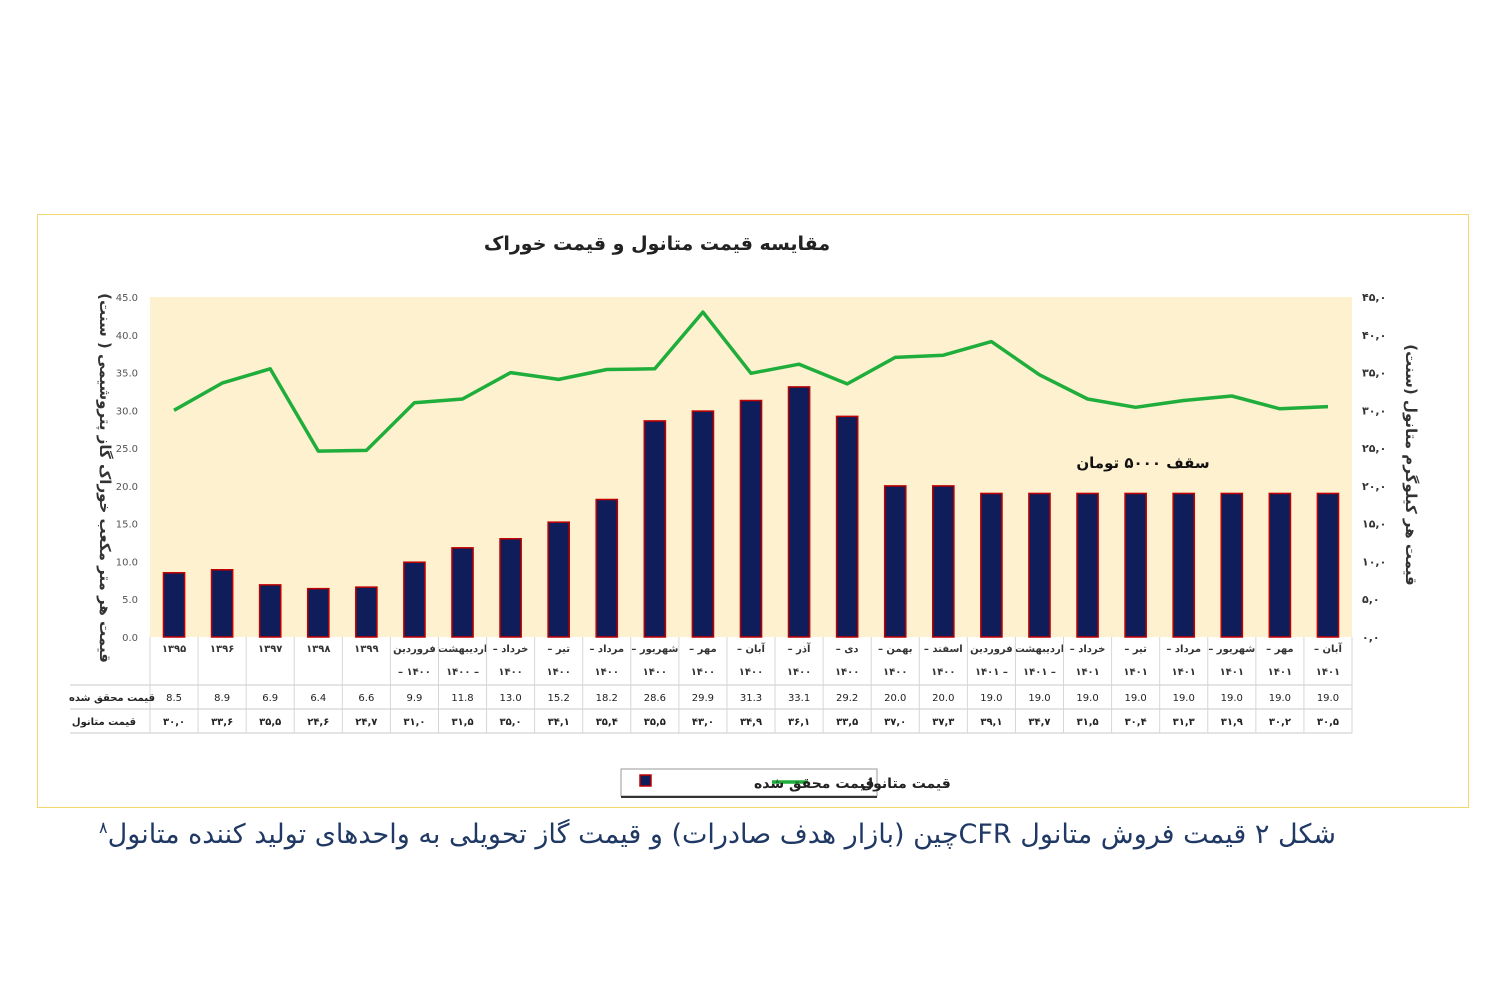 The image size is (1500, 1000). Describe the element at coordinates (814, 784) in the screenshot. I see `legend-label-realized: قیمت محقق شده` at that location.